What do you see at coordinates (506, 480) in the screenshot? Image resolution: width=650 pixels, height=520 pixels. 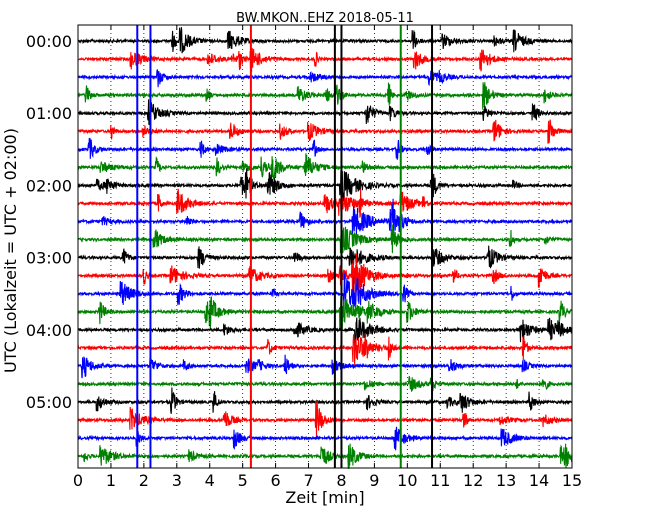 I see `x-tick-label: 13` at bounding box center [506, 480].